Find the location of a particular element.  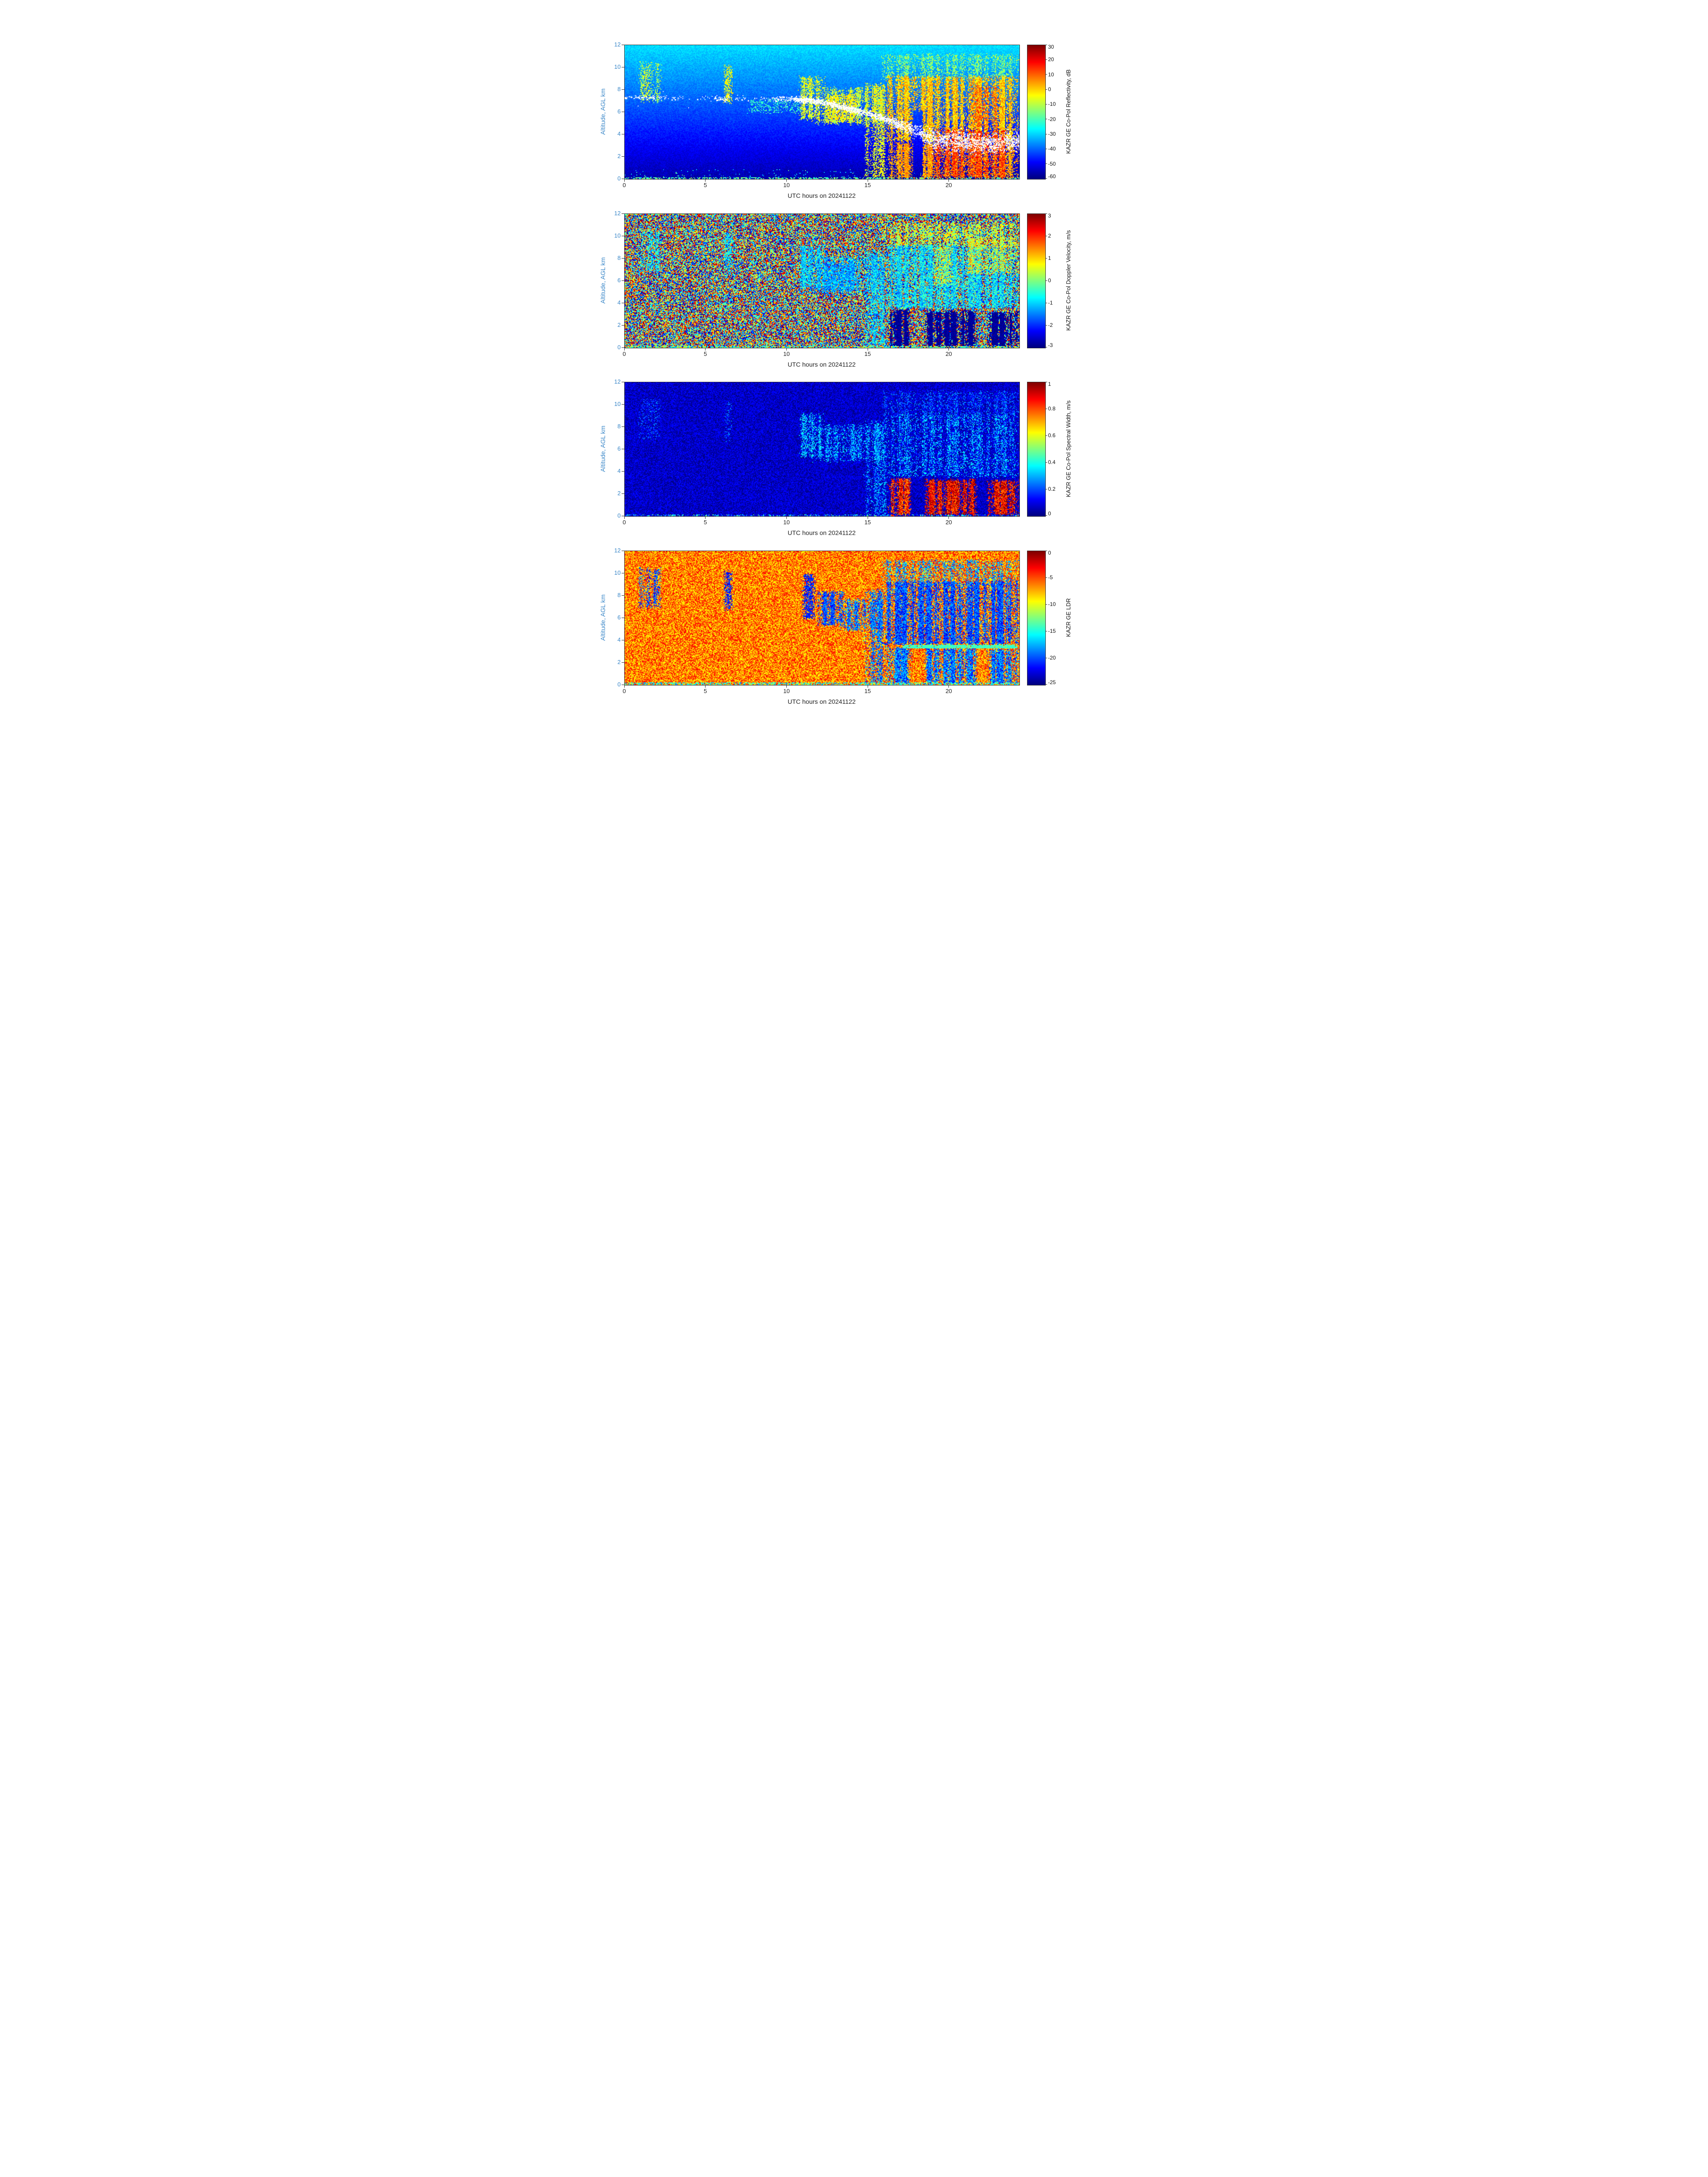

colorbar-tick-label: 10 is located at coordinates (1051, 74).